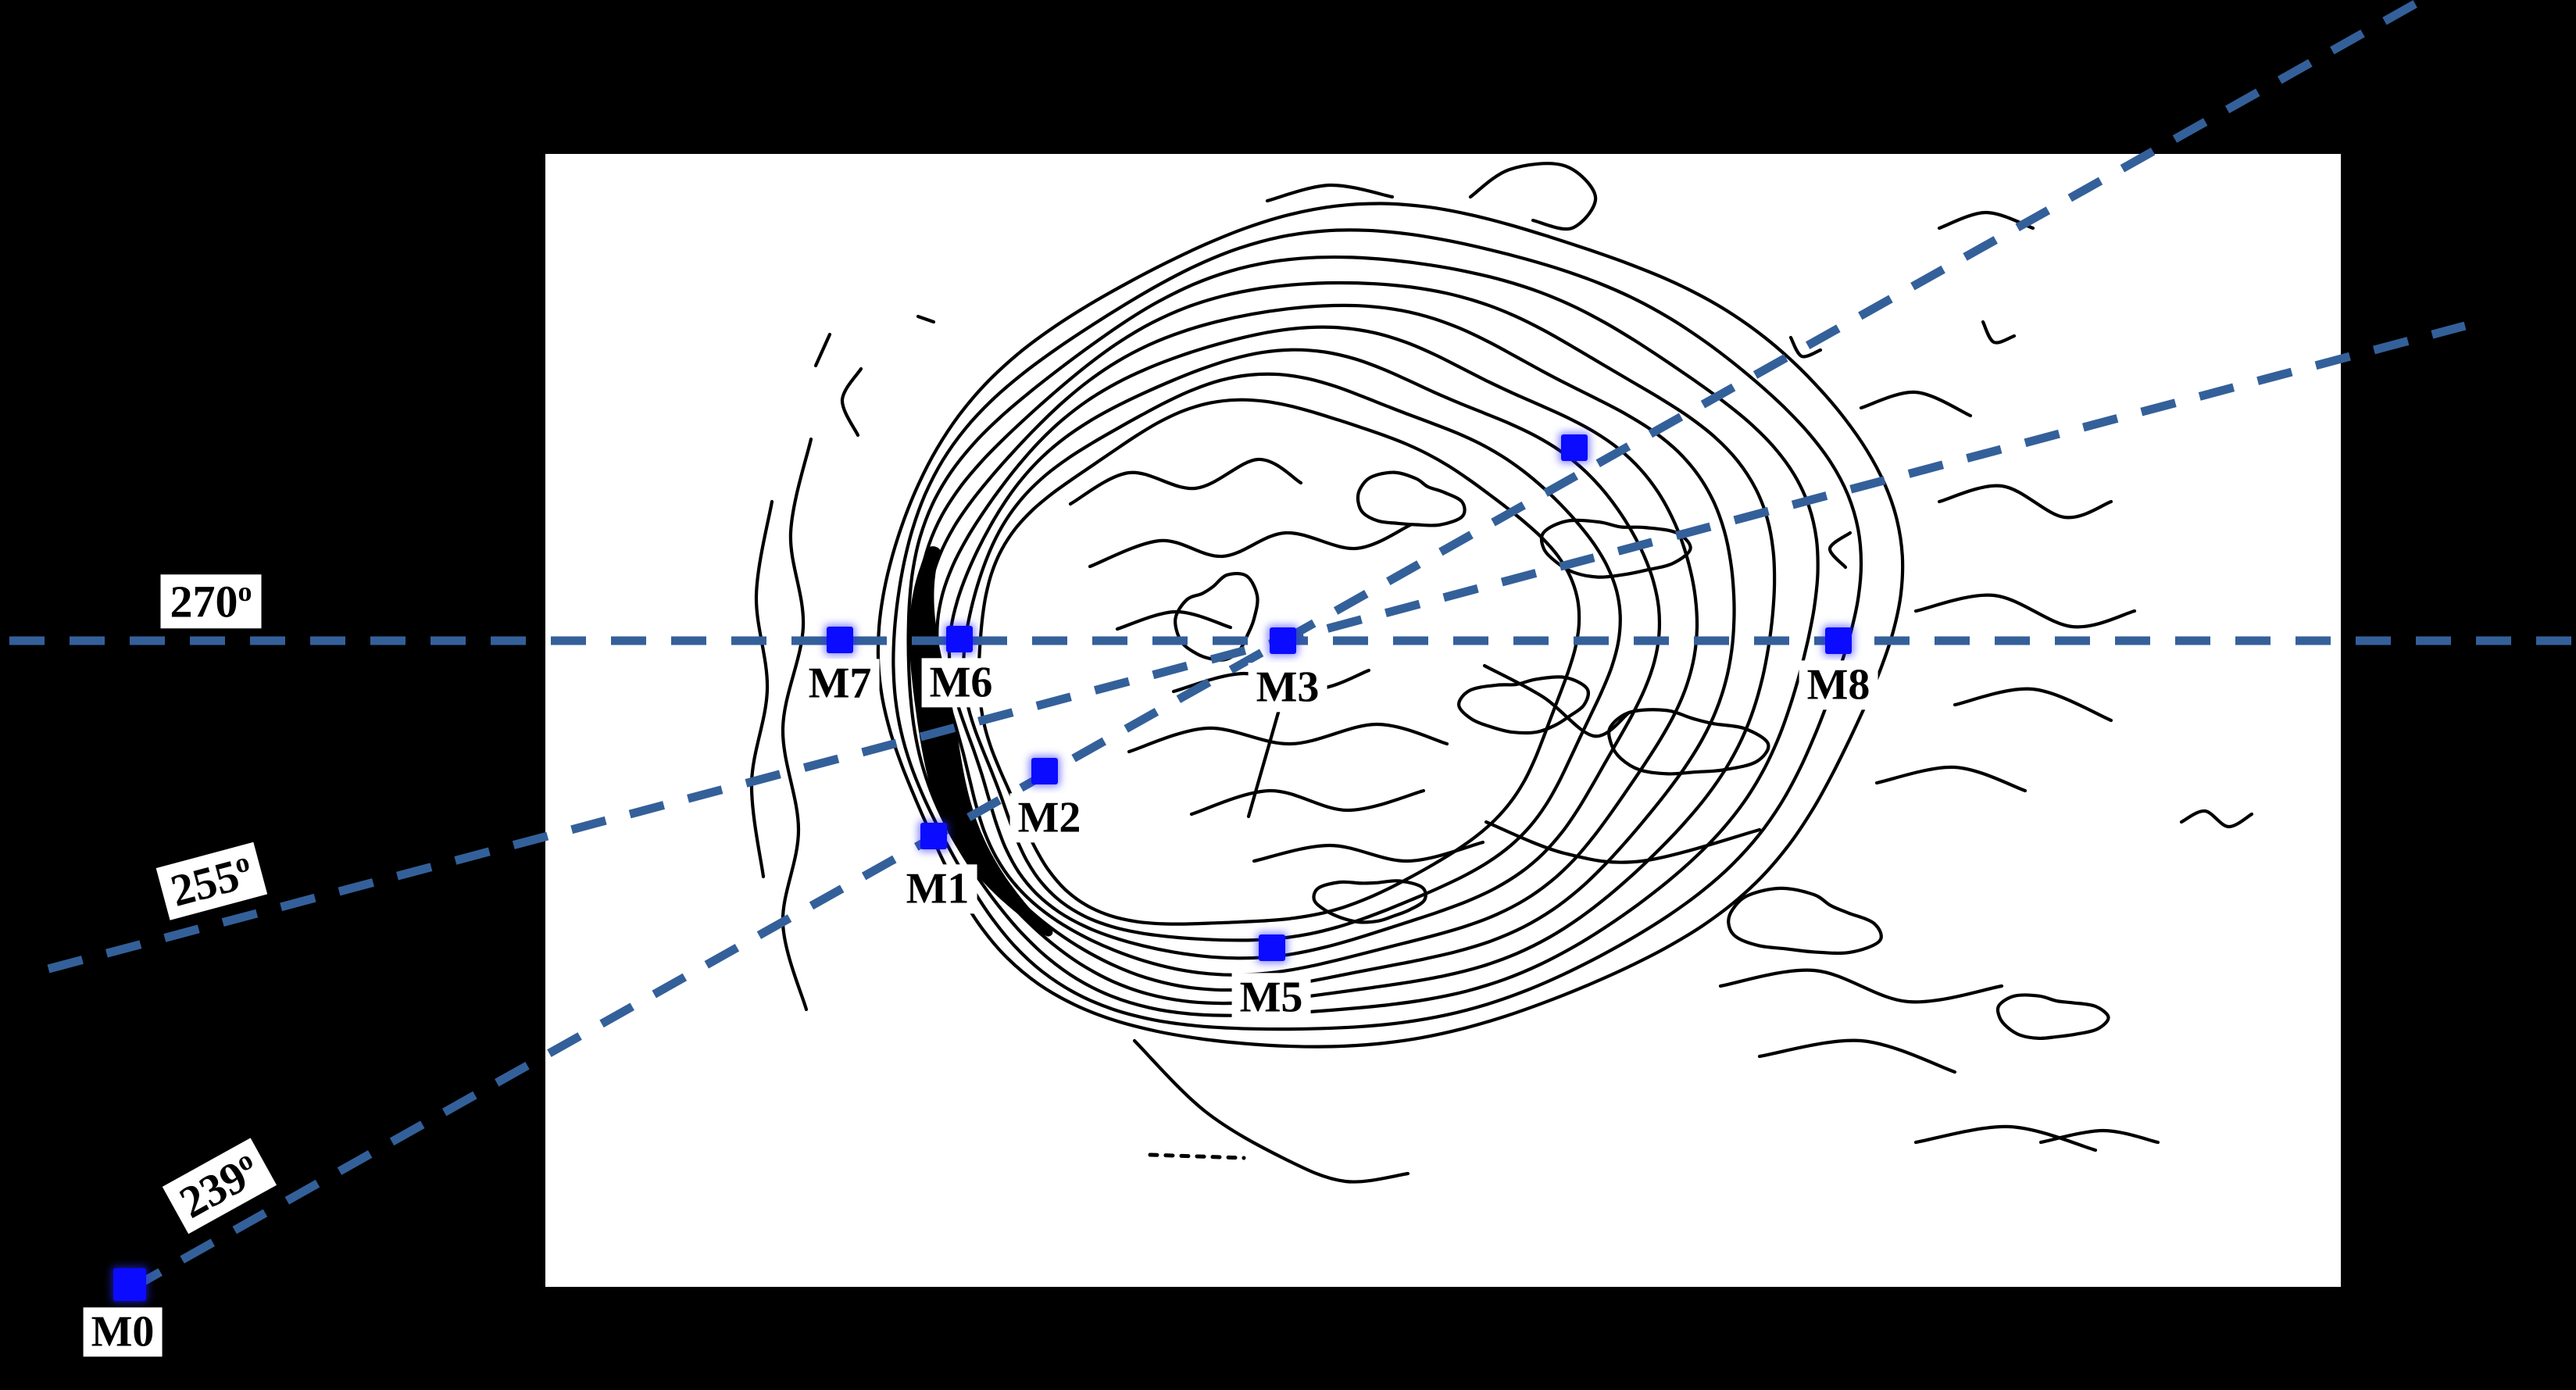 This screenshot has height=1390, width=2576. Describe the element at coordinates (130, 1284) in the screenshot. I see `marker-m0` at that location.